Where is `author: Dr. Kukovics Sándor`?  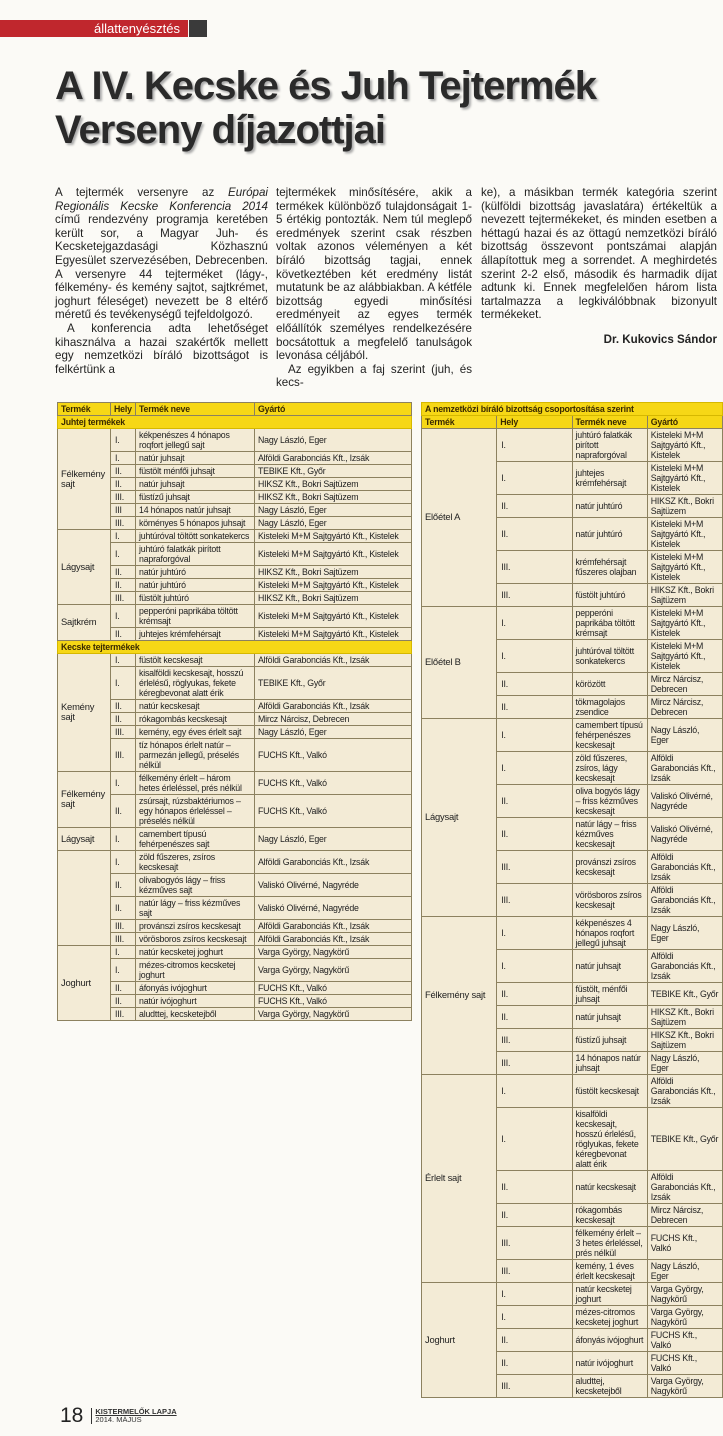
author: Dr. Kukovics Sándor is located at coordinates (660, 339).